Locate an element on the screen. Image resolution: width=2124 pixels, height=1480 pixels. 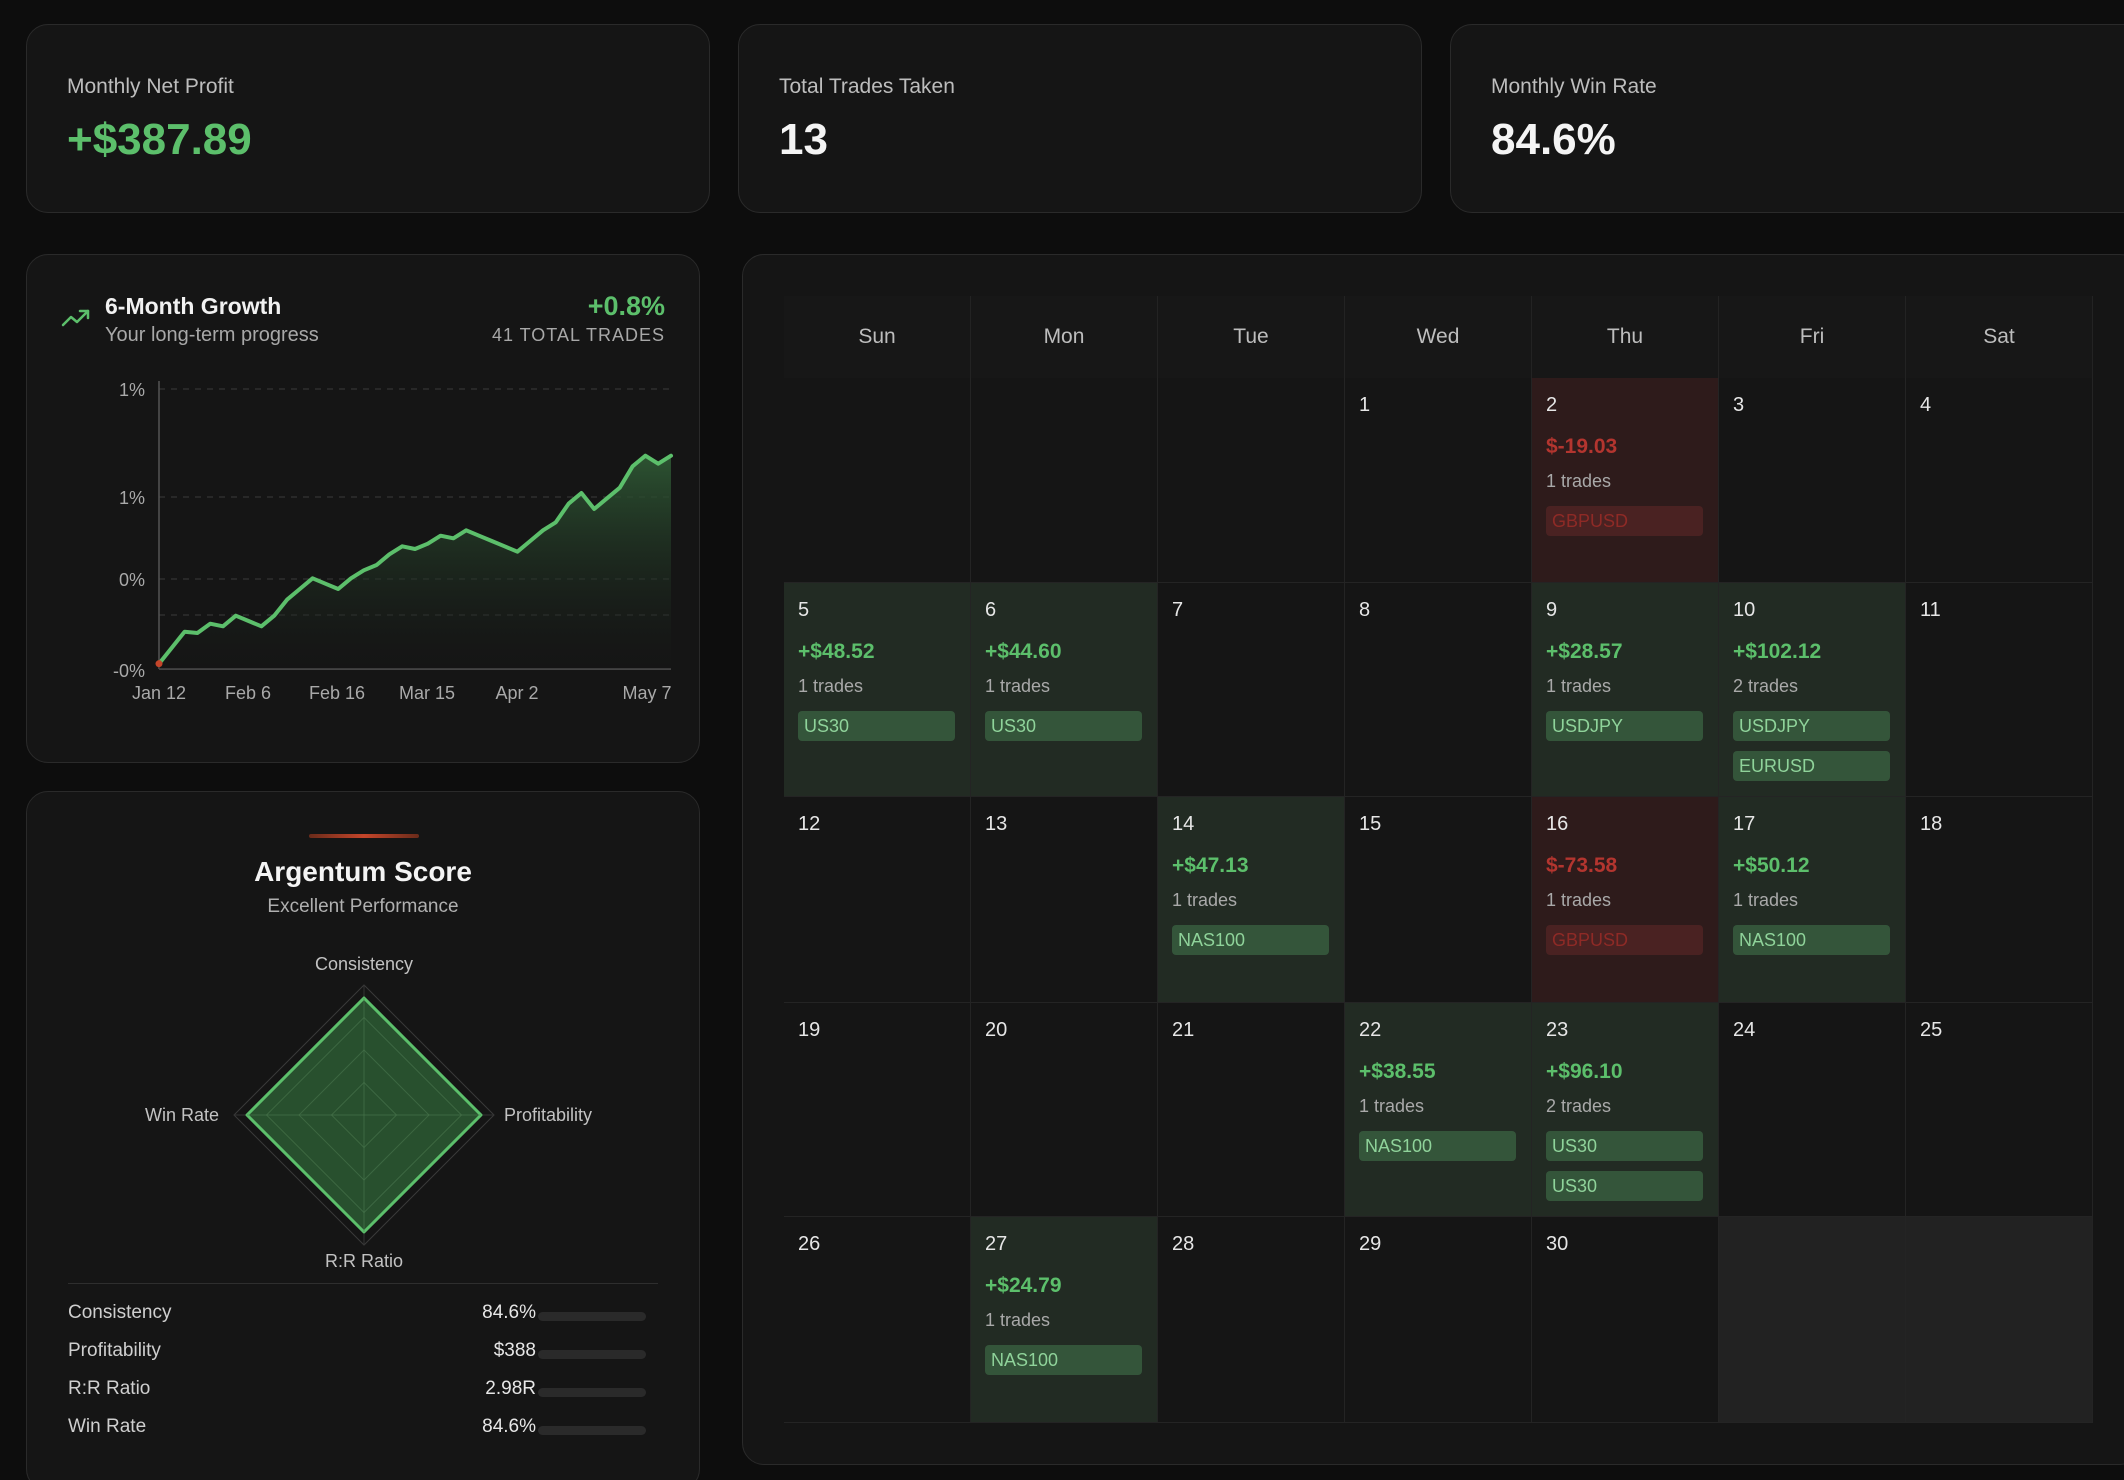
day-pnl: +$28.57 is located at coordinates (1584, 651).